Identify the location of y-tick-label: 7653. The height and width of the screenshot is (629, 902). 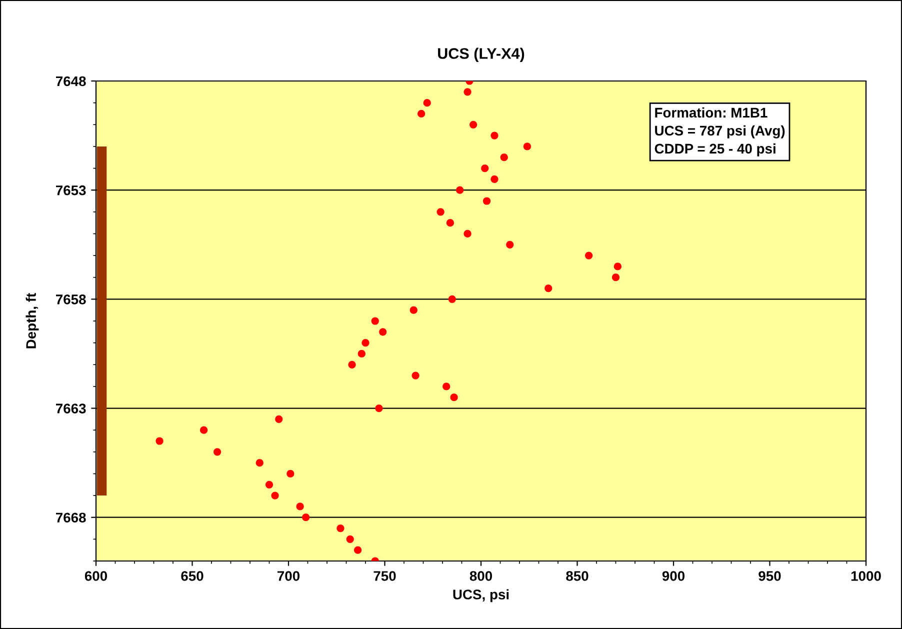
(71, 190).